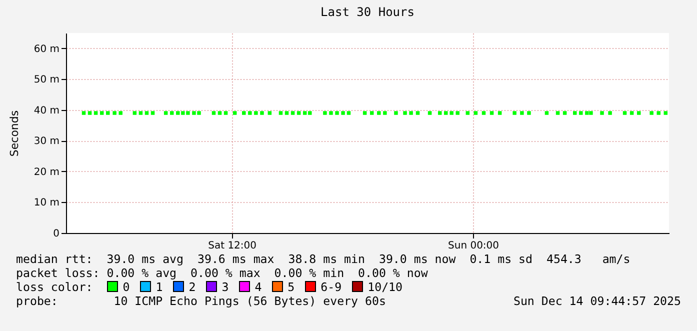 This screenshot has width=697, height=331. What do you see at coordinates (597, 301) in the screenshot?
I see `text: Sun Dec 14 09:44:57 2025` at bounding box center [597, 301].